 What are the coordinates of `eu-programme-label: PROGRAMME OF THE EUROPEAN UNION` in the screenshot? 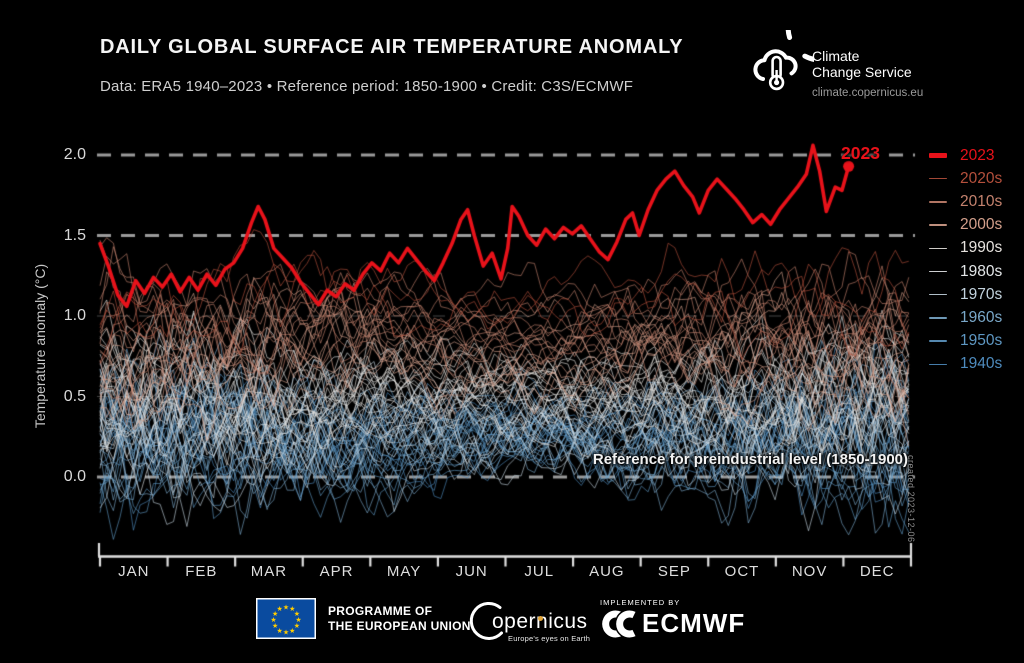 It's located at (399, 619).